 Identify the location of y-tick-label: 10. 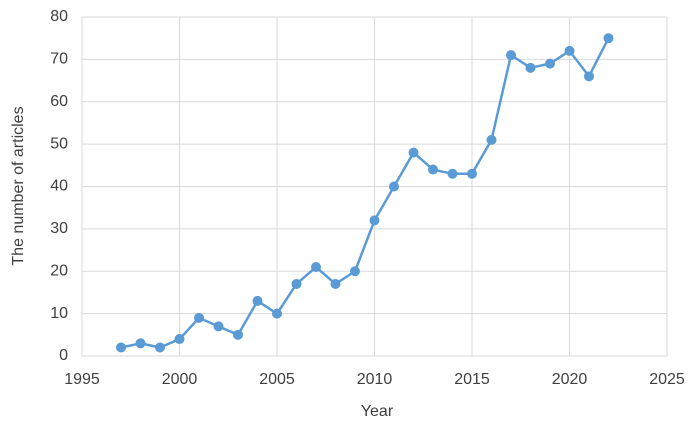
(59, 313).